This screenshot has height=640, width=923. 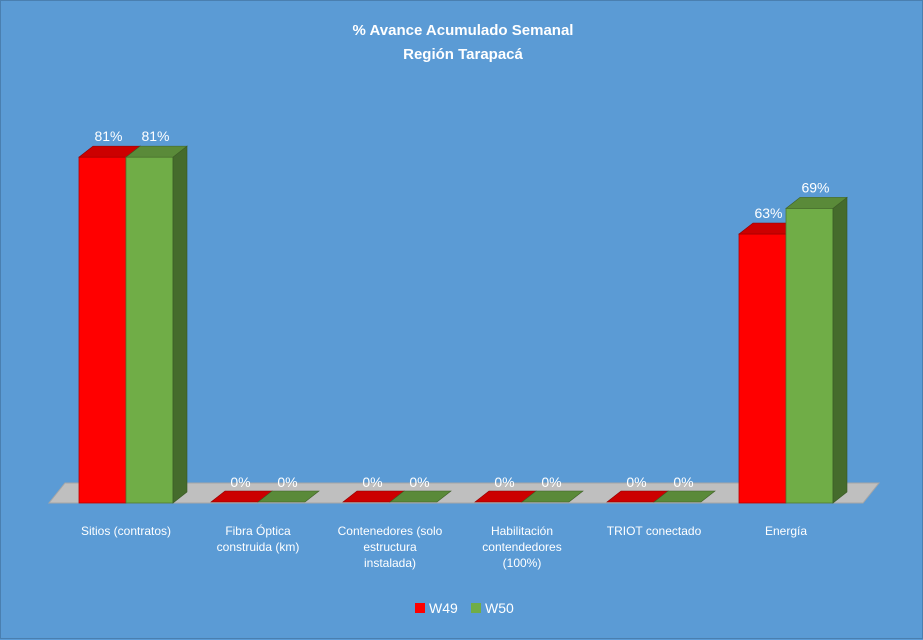 I want to click on data-label-w50-5: 69%, so click(x=815, y=187).